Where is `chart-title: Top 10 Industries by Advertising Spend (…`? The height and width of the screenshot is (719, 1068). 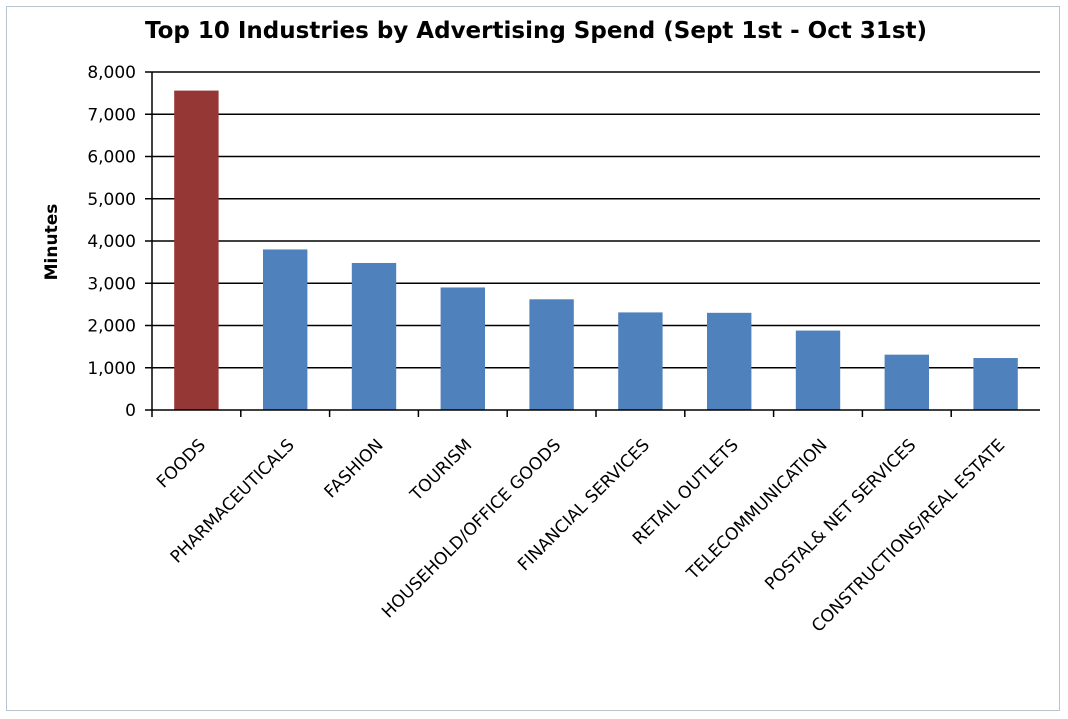 chart-title: Top 10 Industries by Advertising Spend (… is located at coordinates (536, 31).